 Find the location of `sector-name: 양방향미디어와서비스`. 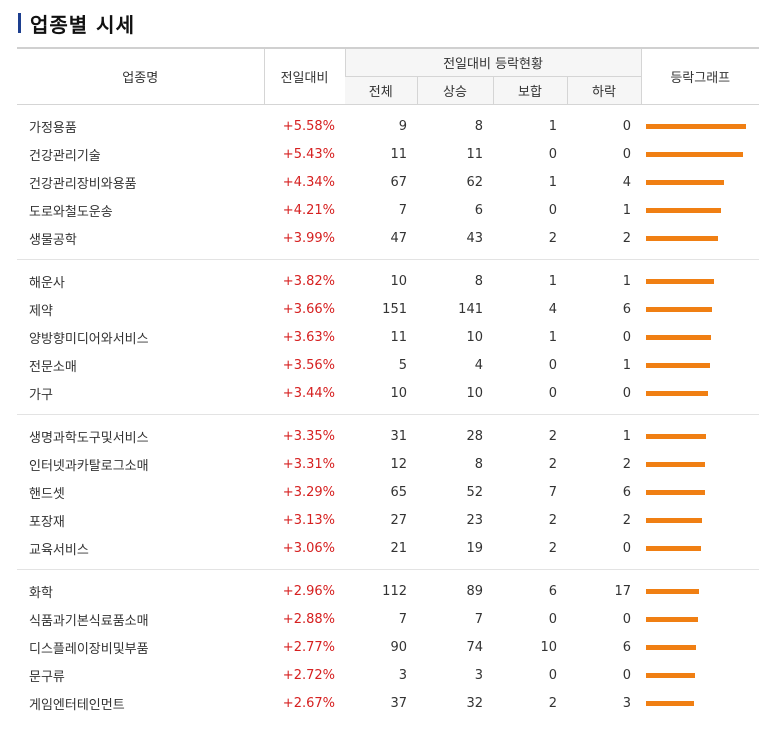

sector-name: 양방향미디어와서비스 is located at coordinates (89, 339).